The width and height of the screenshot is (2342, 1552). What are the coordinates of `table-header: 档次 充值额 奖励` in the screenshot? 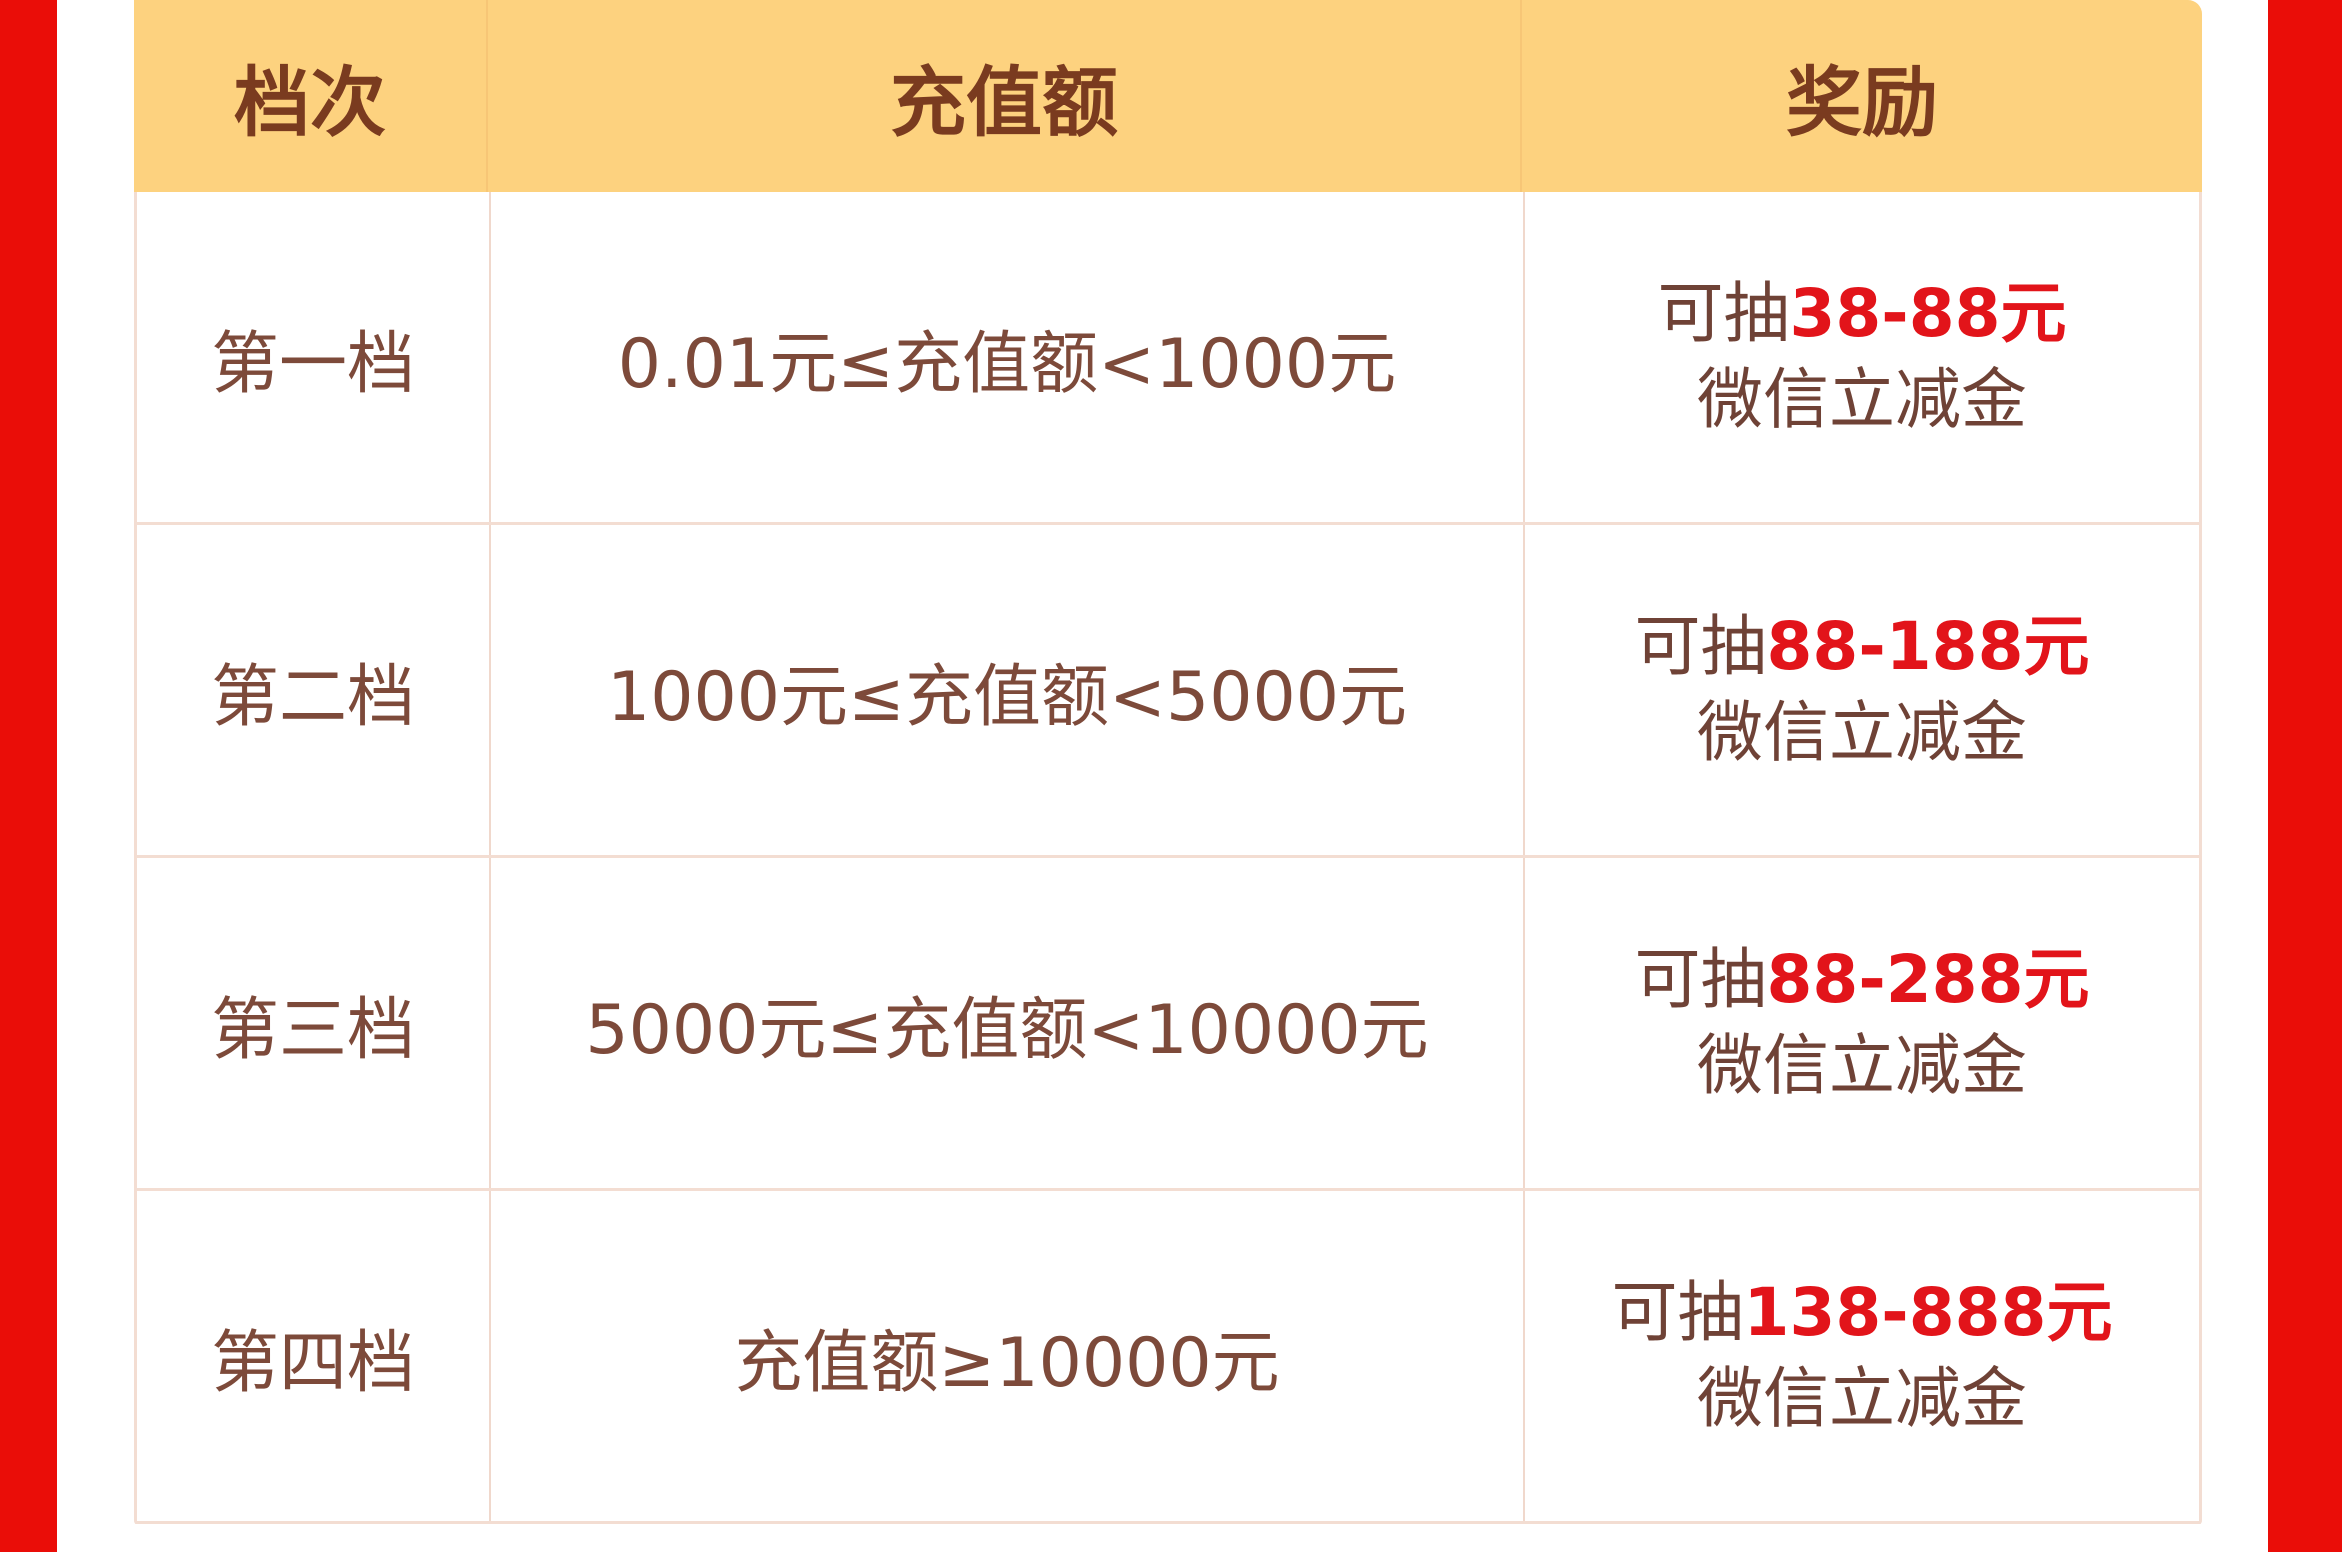 It's located at (1168, 96).